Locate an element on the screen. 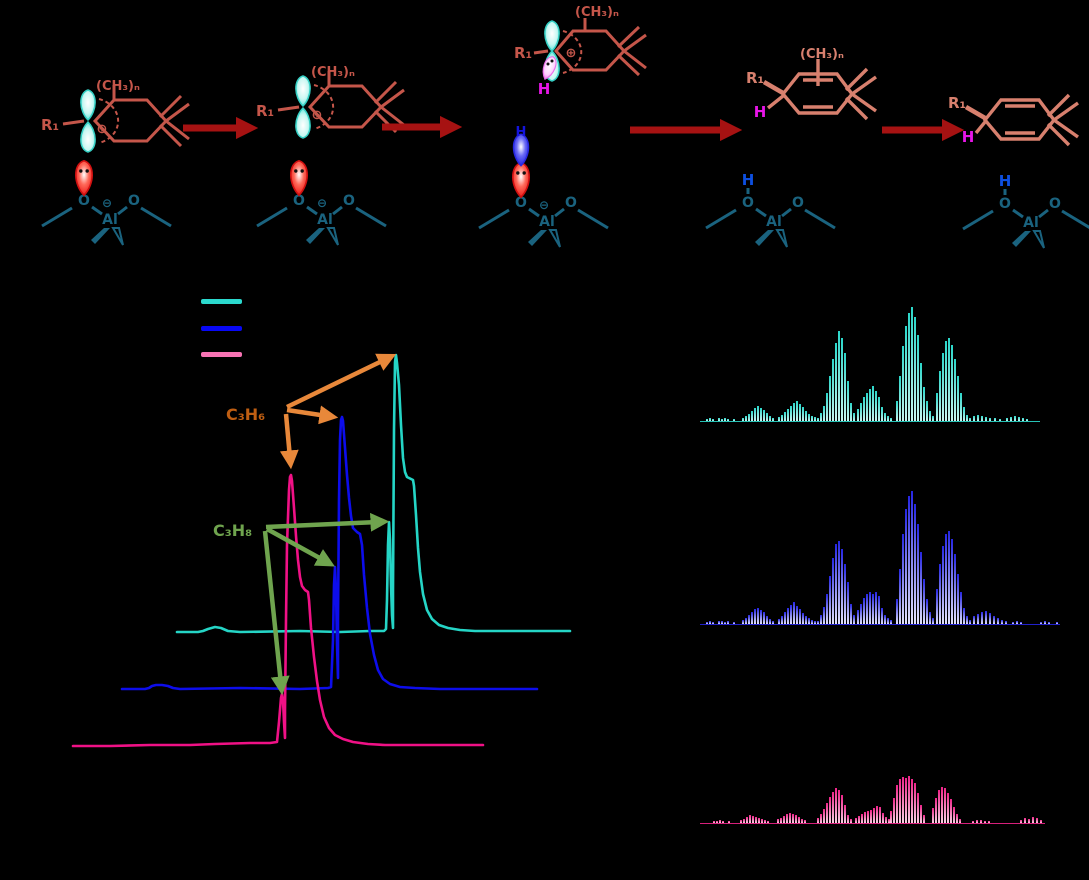  migrating-h-label: H is located at coordinates (544, 89).